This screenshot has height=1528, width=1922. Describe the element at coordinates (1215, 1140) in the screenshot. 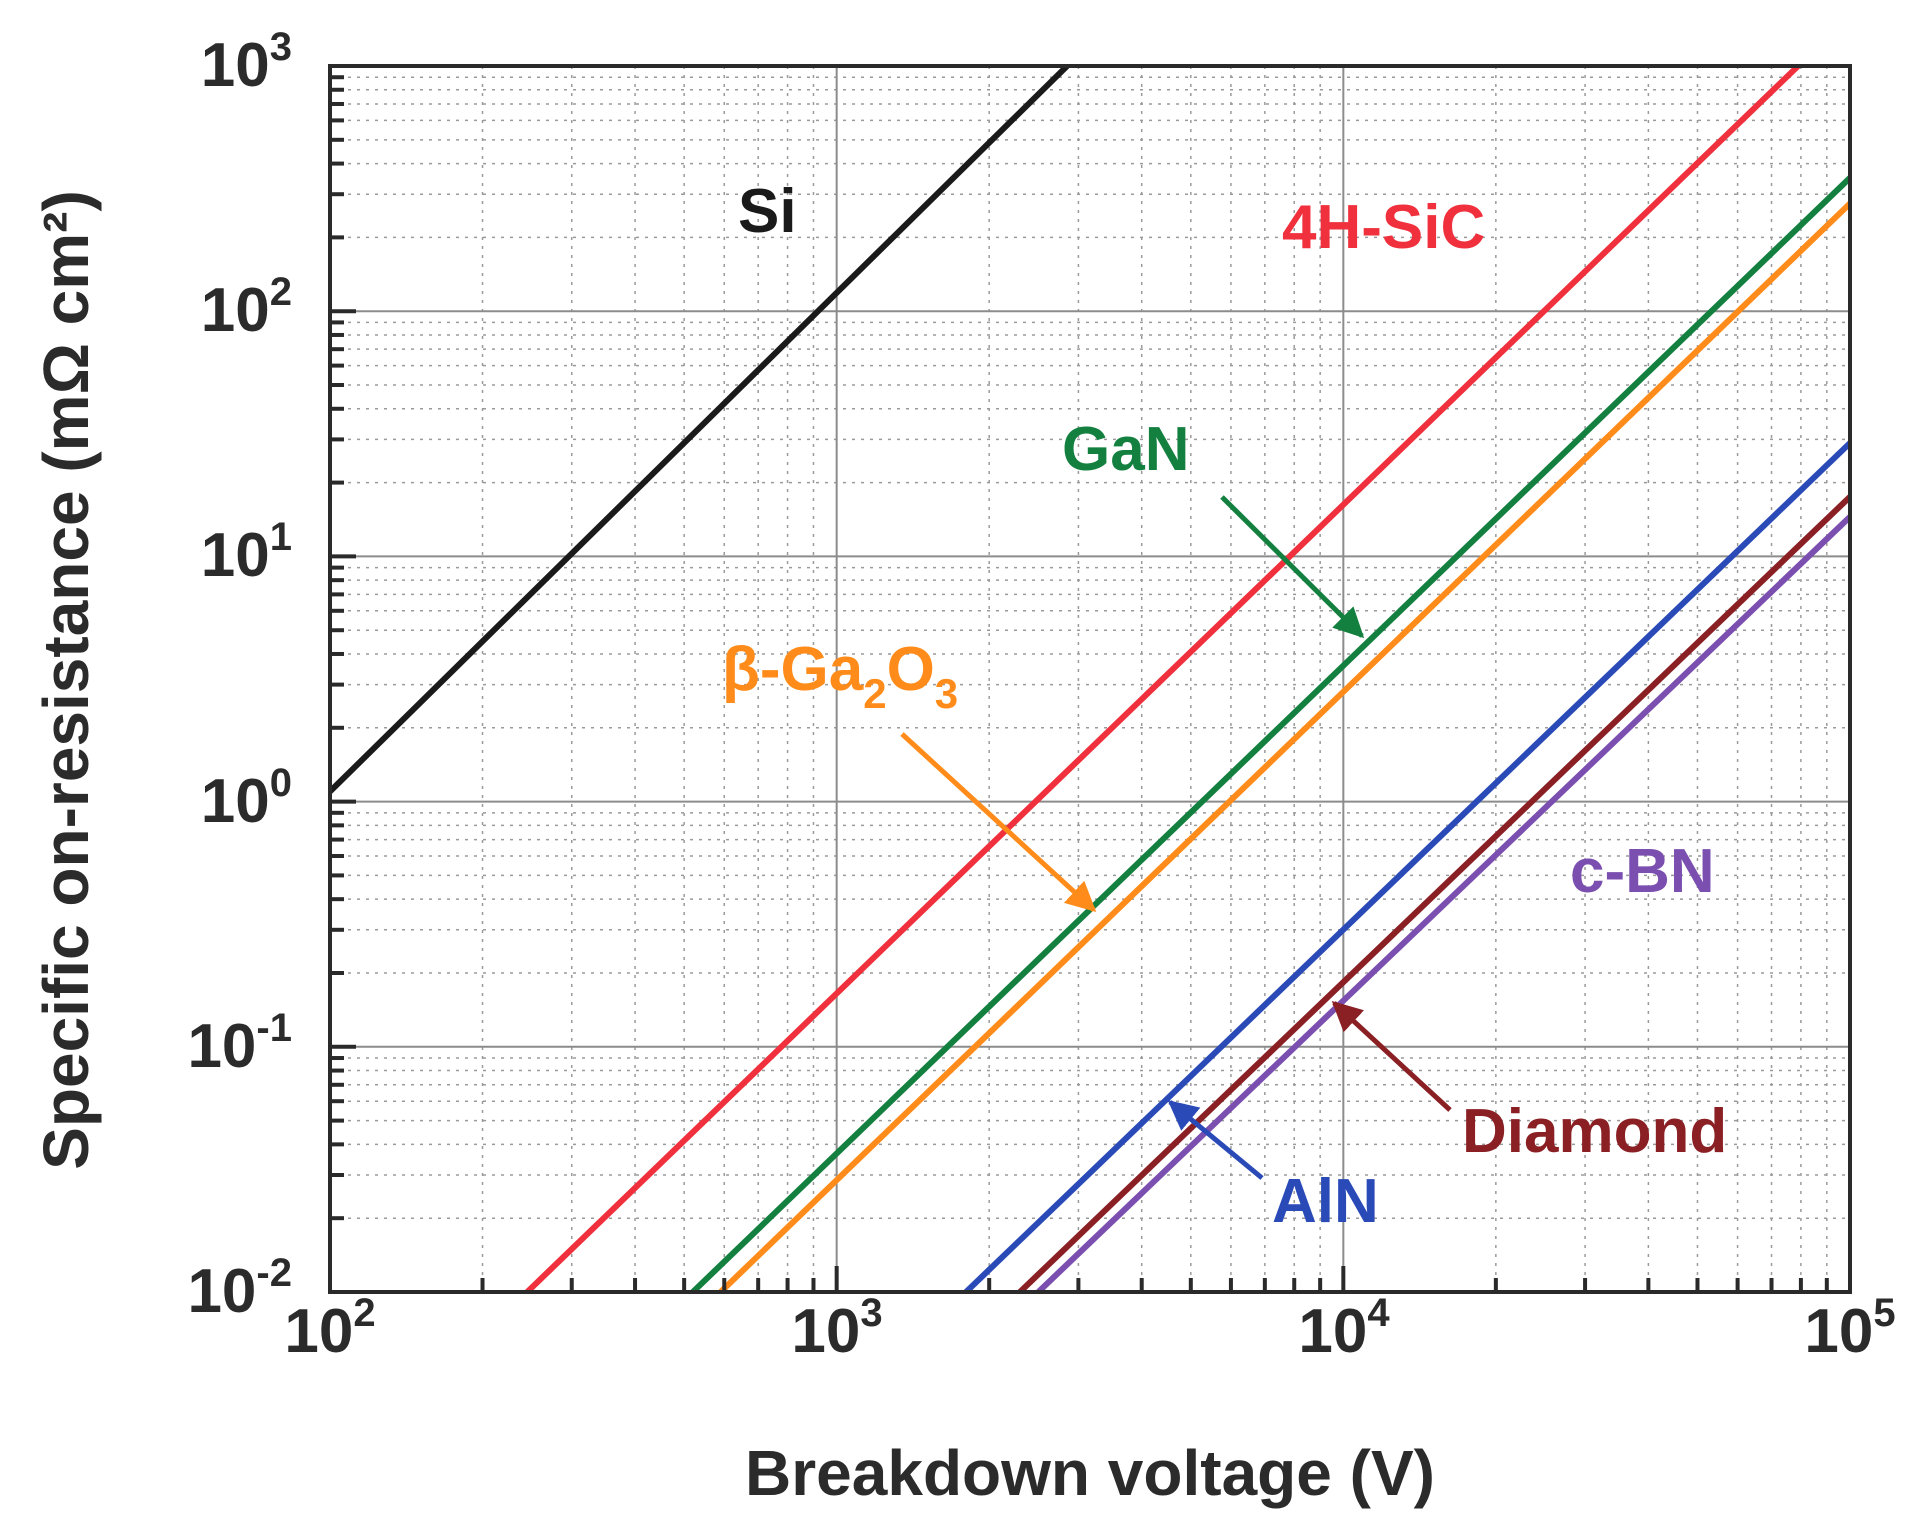

I see `aln-arrow` at that location.